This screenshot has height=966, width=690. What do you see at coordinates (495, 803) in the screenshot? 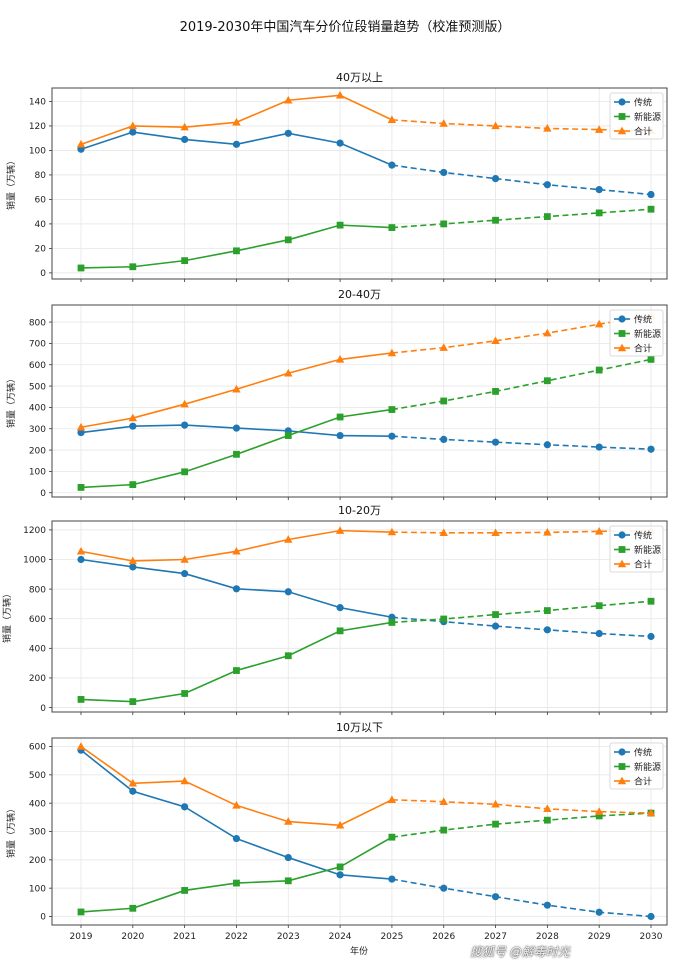
I see `data-point-合计-2027` at bounding box center [495, 803].